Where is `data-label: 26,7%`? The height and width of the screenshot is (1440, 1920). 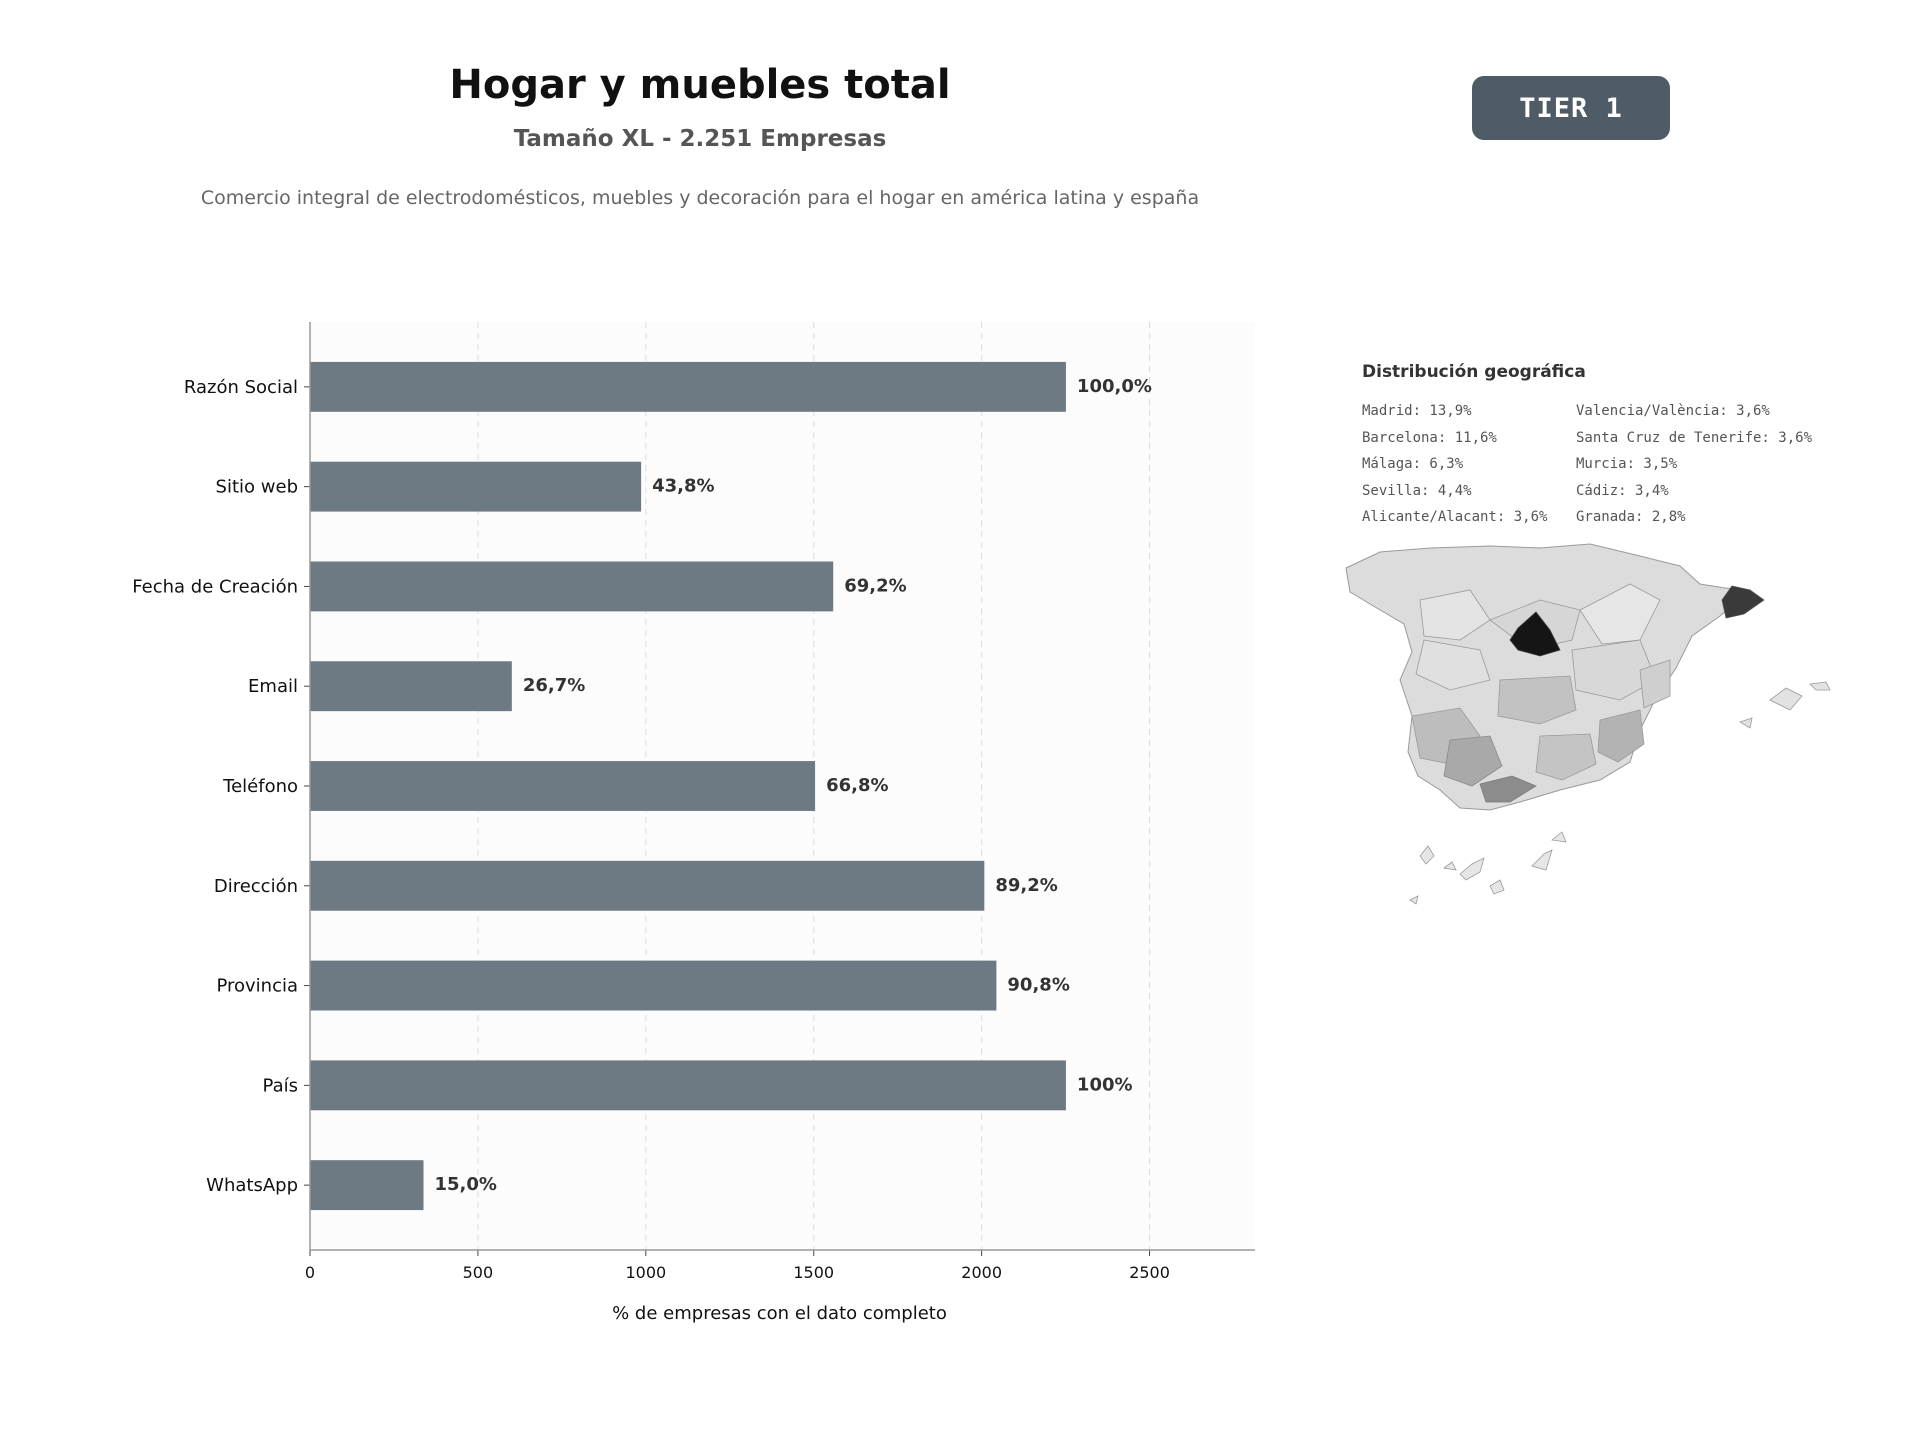 data-label: 26,7% is located at coordinates (554, 685).